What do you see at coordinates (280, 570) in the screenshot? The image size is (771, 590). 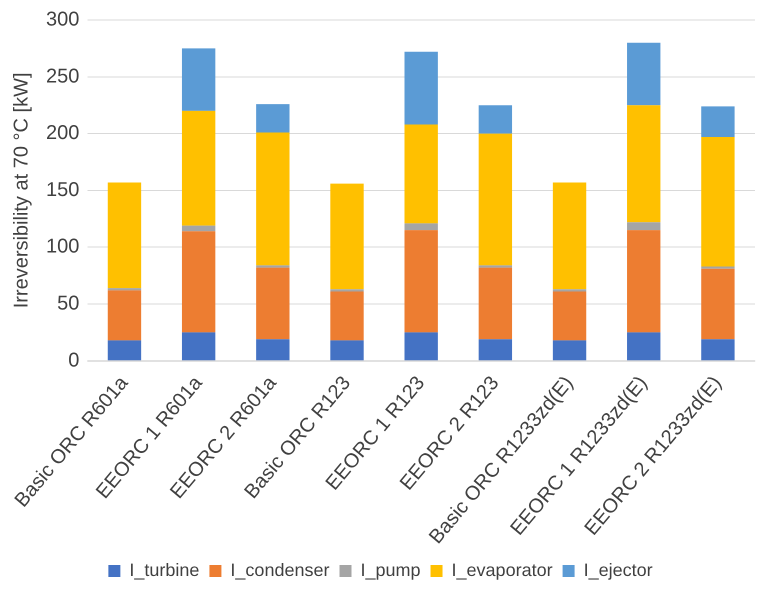 I see `legend-label: I_condenser` at bounding box center [280, 570].